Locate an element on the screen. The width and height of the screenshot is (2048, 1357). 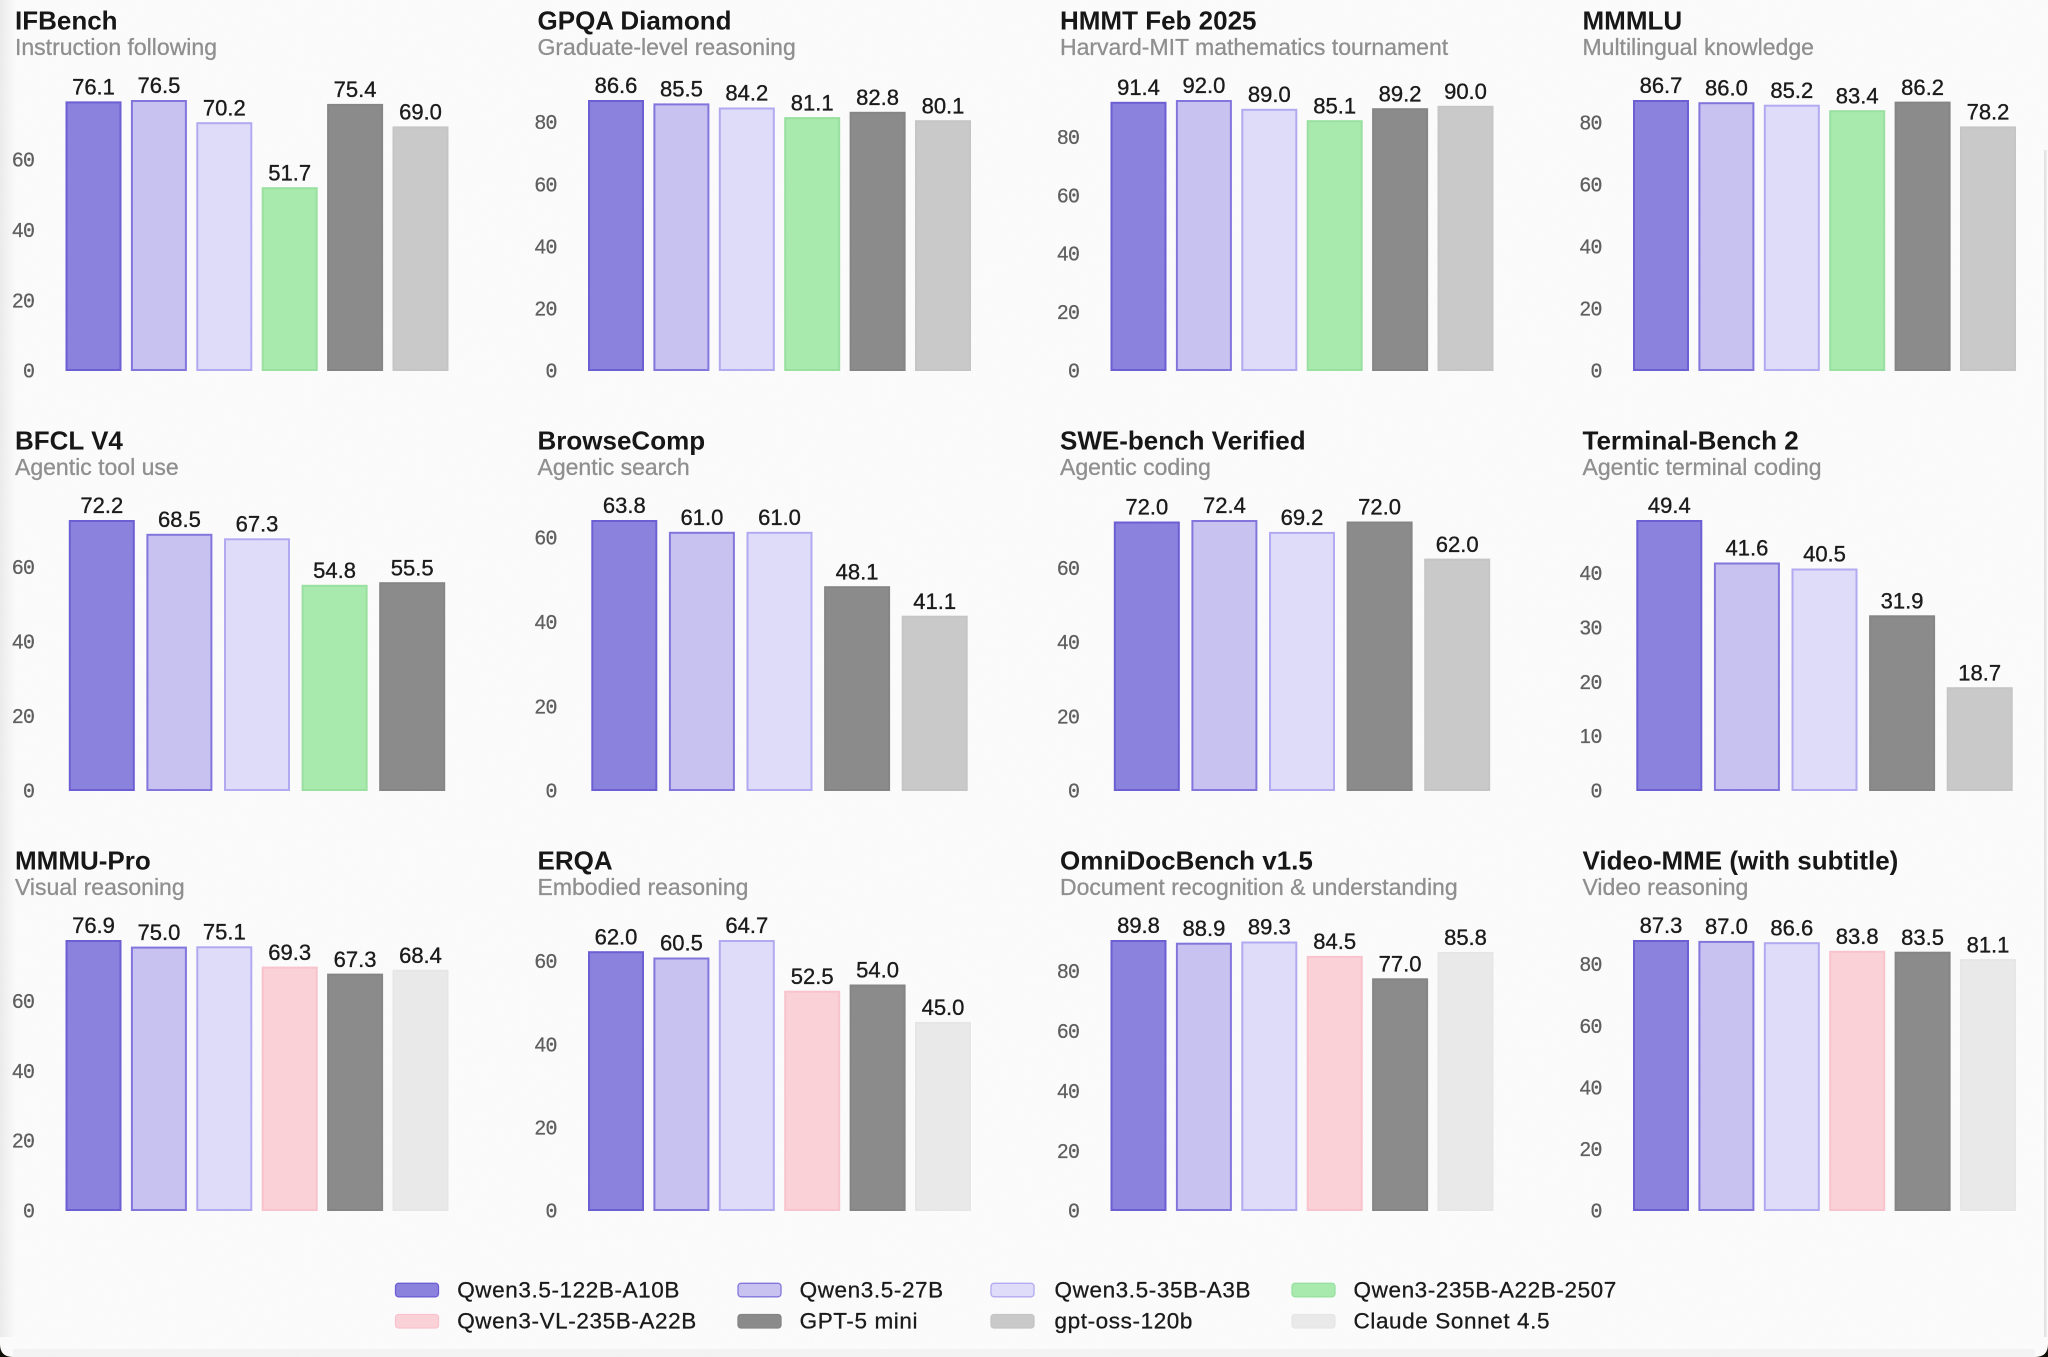
svg-text: BrowseComp is located at coordinates (622, 441).